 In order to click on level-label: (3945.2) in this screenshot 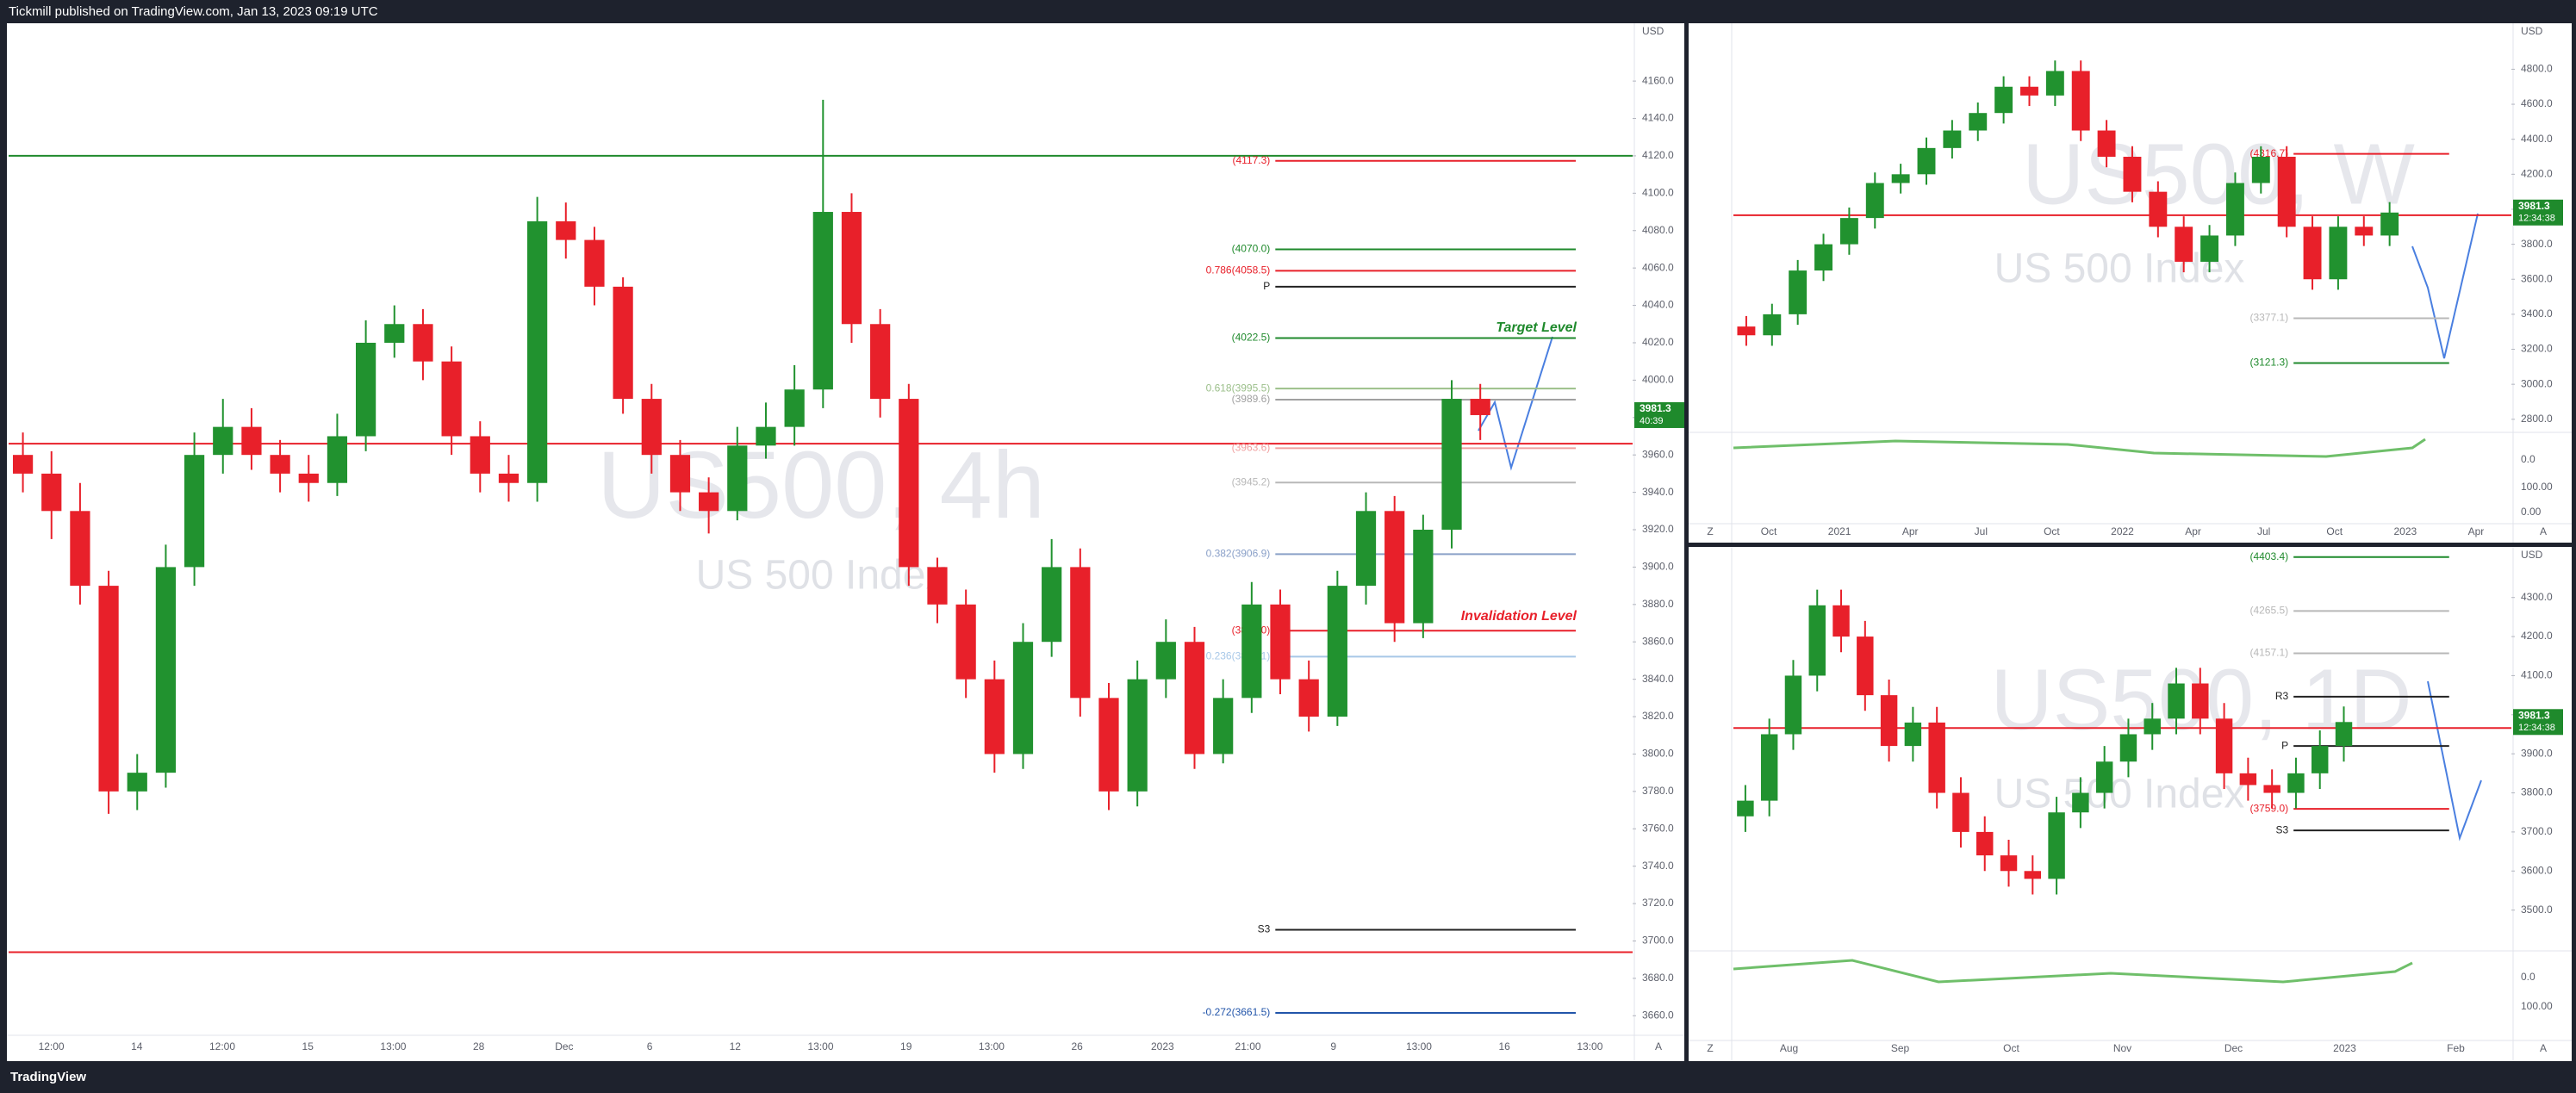, I will do `click(1252, 481)`.